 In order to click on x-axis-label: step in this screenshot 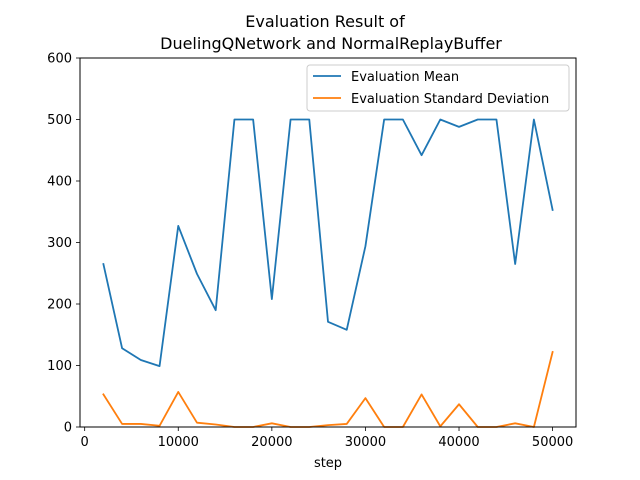, I will do `click(328, 463)`.